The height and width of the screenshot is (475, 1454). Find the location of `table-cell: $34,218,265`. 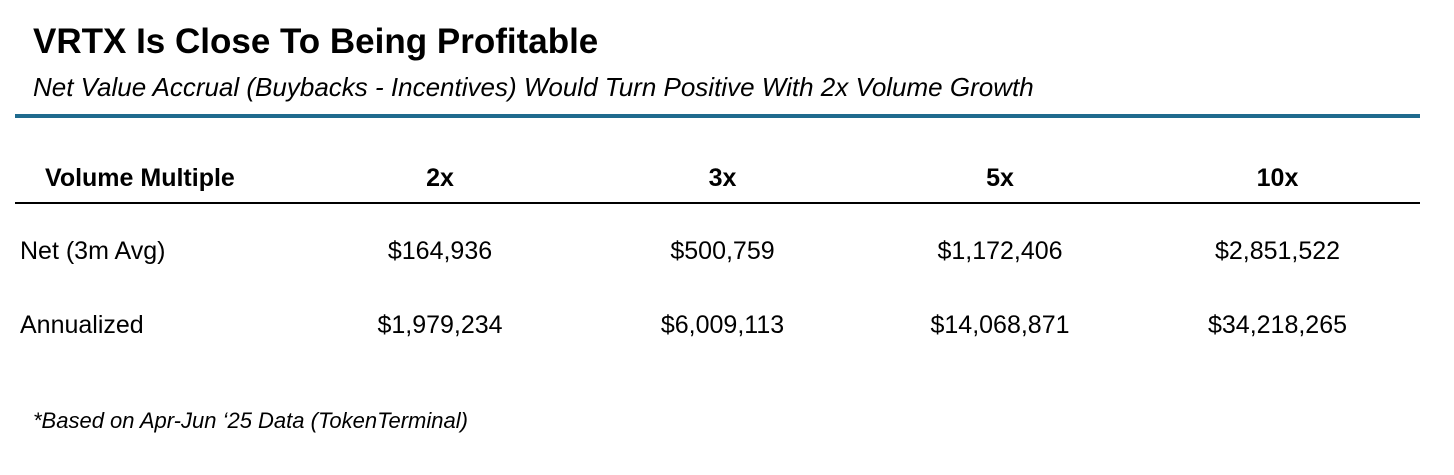

table-cell: $34,218,265 is located at coordinates (1277, 325).